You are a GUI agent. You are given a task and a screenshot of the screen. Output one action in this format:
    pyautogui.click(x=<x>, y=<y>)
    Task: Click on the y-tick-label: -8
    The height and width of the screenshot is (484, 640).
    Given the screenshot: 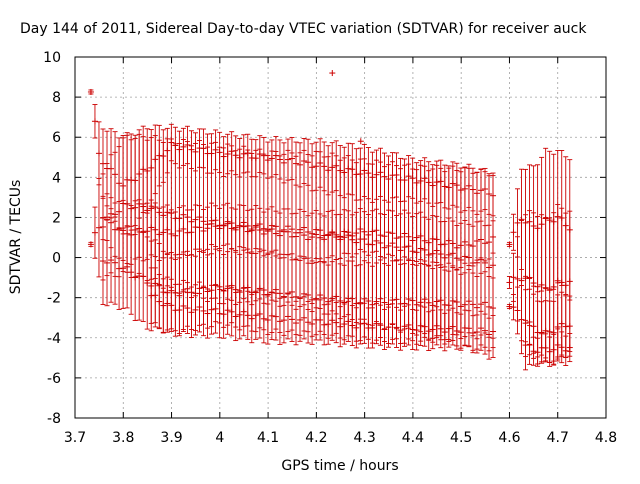 What is the action you would take?
    pyautogui.click(x=54, y=419)
    